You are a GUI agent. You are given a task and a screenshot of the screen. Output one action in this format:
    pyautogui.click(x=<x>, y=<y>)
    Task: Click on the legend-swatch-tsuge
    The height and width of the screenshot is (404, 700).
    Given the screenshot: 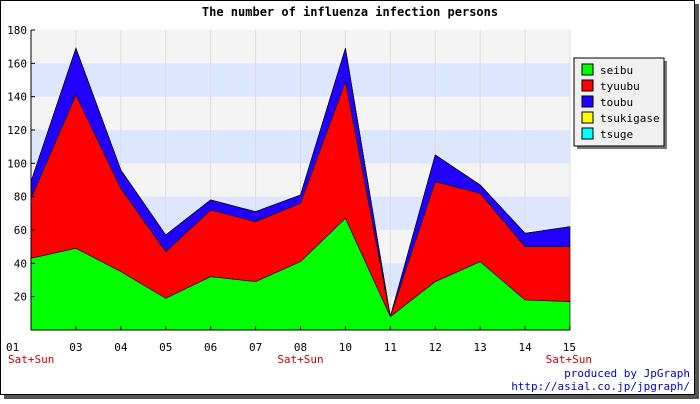 What is the action you would take?
    pyautogui.click(x=587, y=133)
    